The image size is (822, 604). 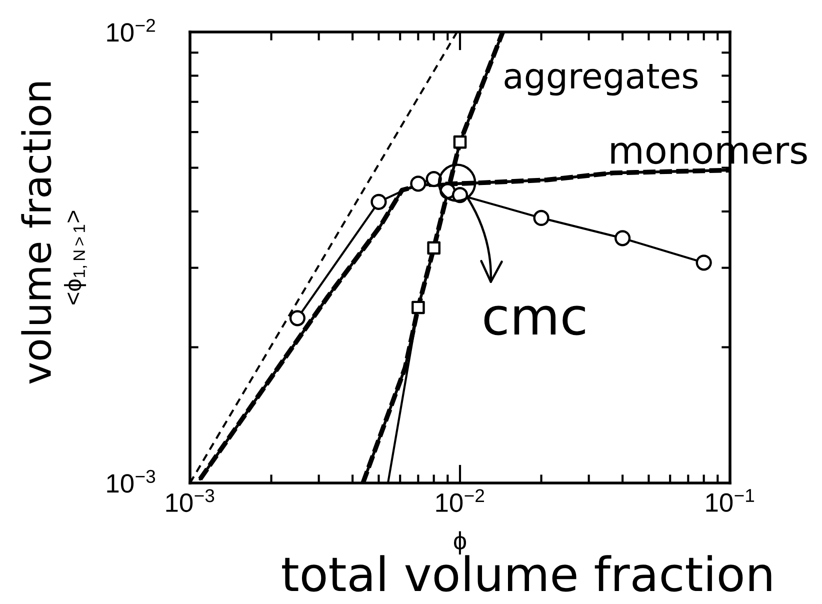 What do you see at coordinates (190, 500) in the screenshot?
I see `x-tick-label: 10$^{−3}$` at bounding box center [190, 500].